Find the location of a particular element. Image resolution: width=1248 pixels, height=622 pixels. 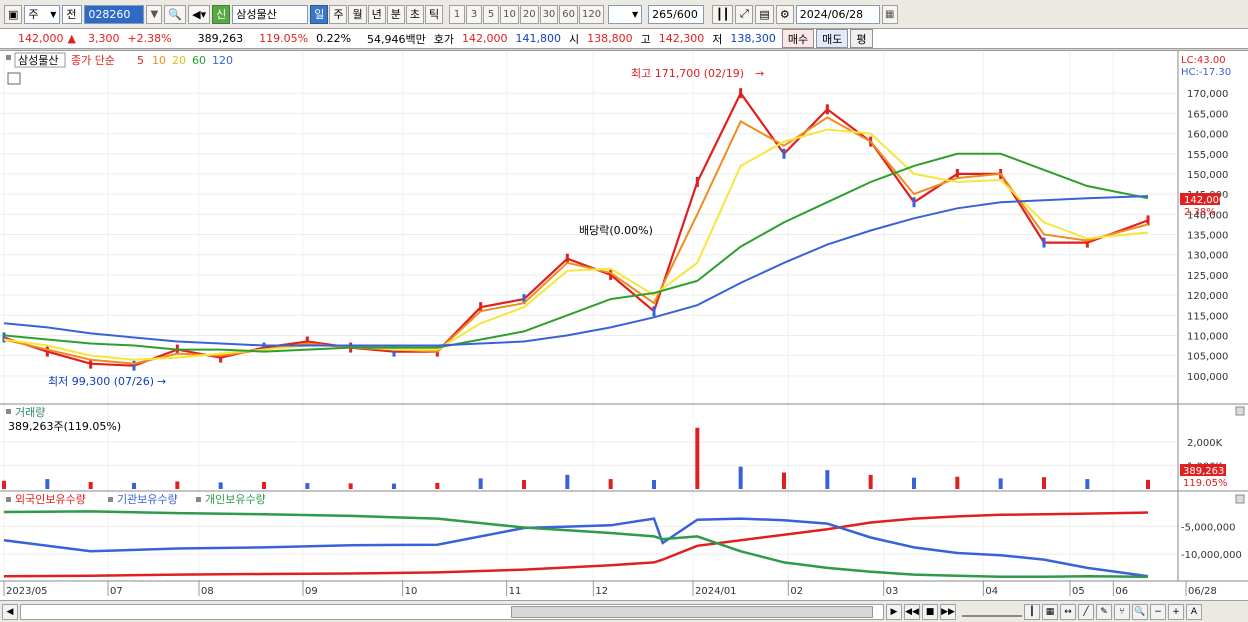

tab-period-3: 년 is located at coordinates (376, 14).